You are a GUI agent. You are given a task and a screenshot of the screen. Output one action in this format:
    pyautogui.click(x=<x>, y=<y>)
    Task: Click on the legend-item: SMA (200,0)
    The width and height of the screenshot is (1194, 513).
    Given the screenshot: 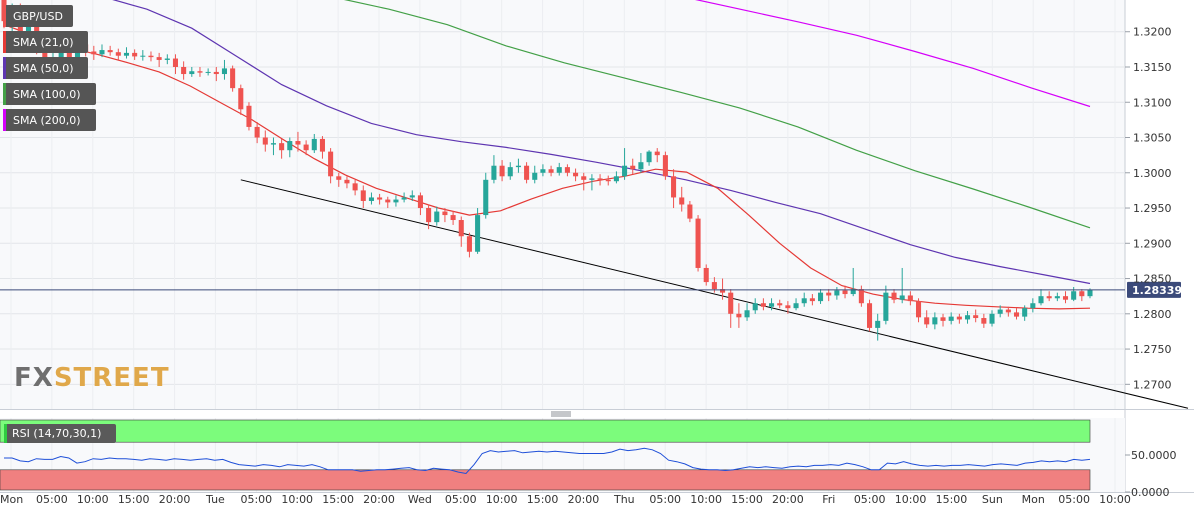 What is the action you would take?
    pyautogui.click(x=49, y=120)
    